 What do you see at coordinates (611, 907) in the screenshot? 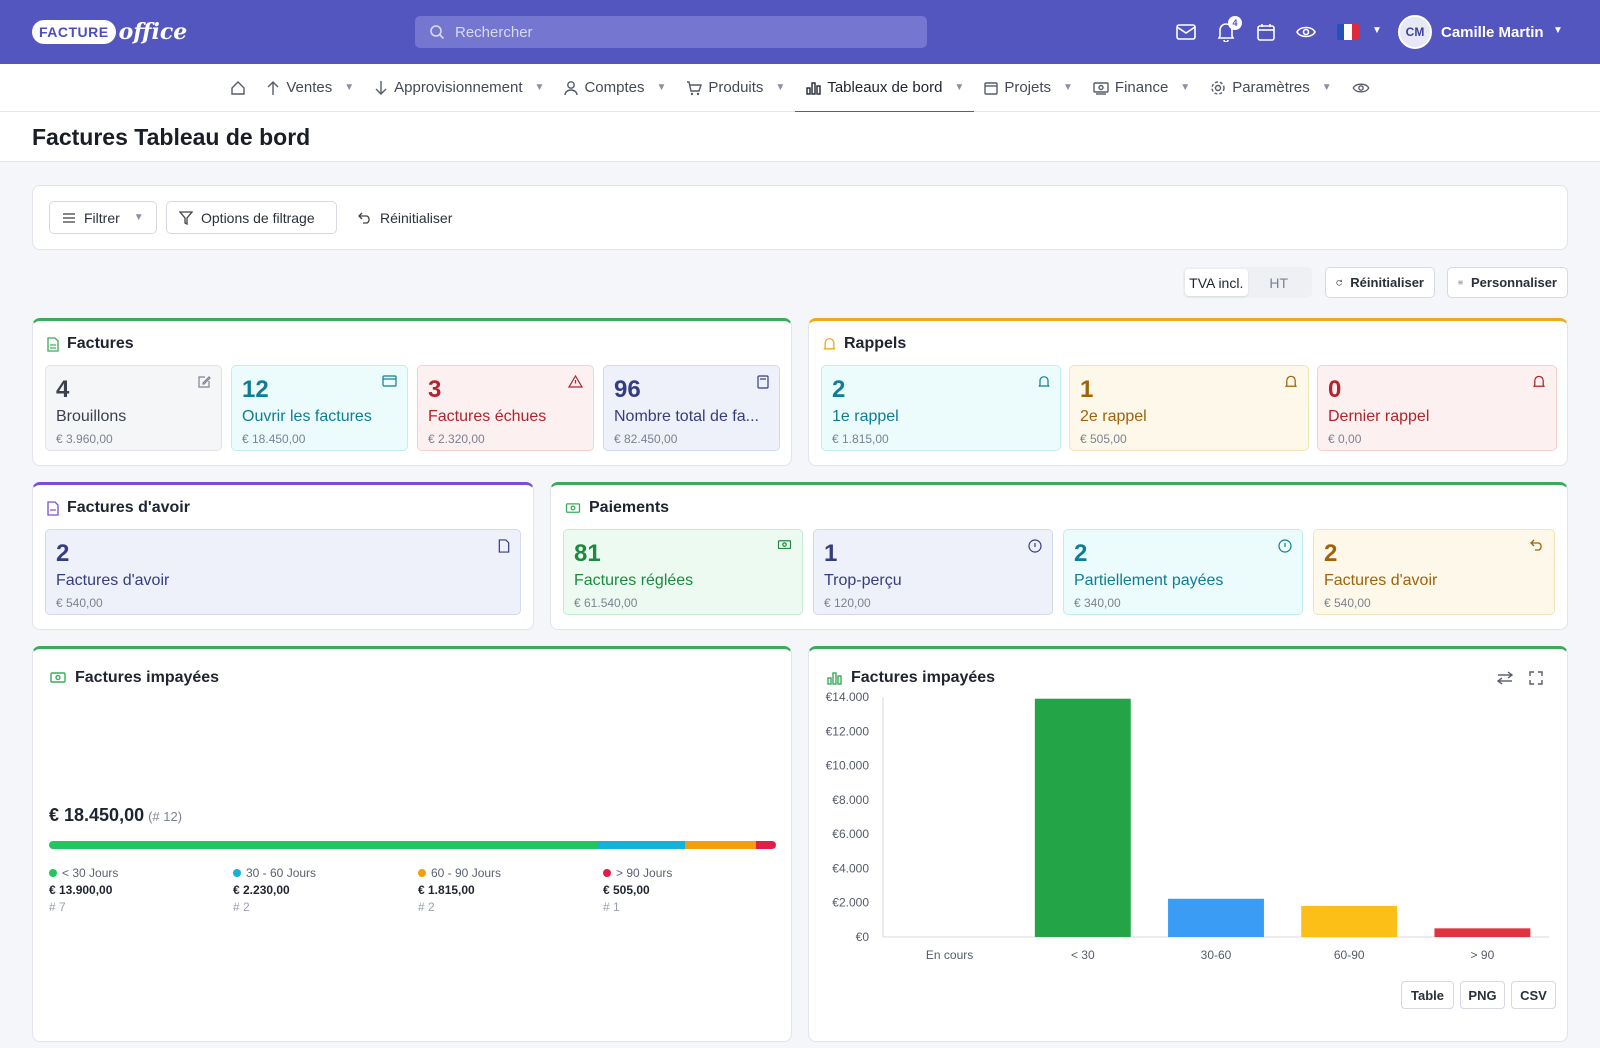
I see `legend-count: # 1` at bounding box center [611, 907].